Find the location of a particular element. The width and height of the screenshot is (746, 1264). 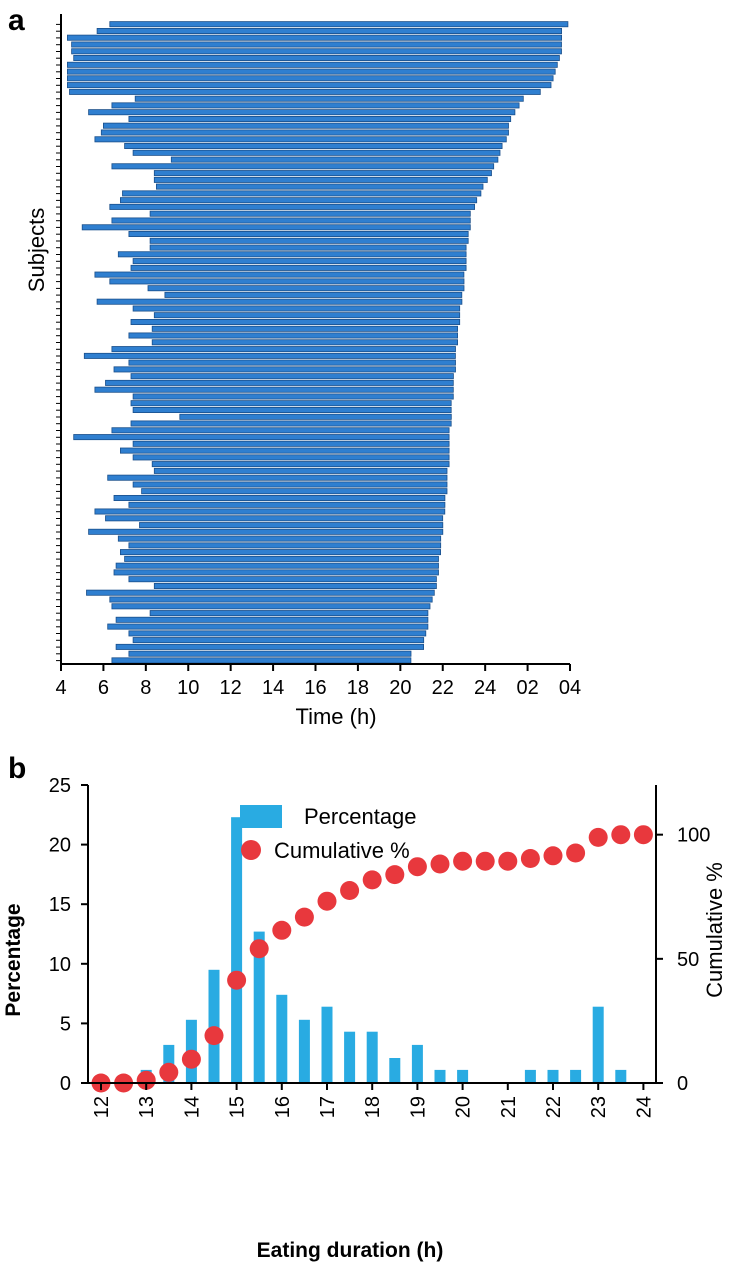

panel-a-x-title: Time (h) is located at coordinates (335, 716).